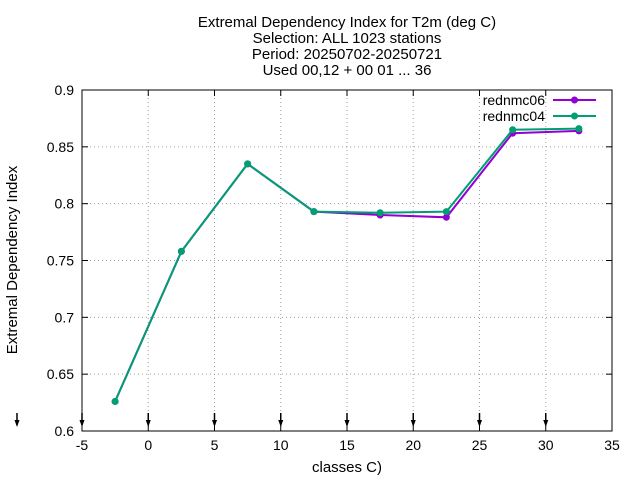  Describe the element at coordinates (347, 70) in the screenshot. I see `title-line-4: Used 00,12 + 00 01 ... 36` at that location.